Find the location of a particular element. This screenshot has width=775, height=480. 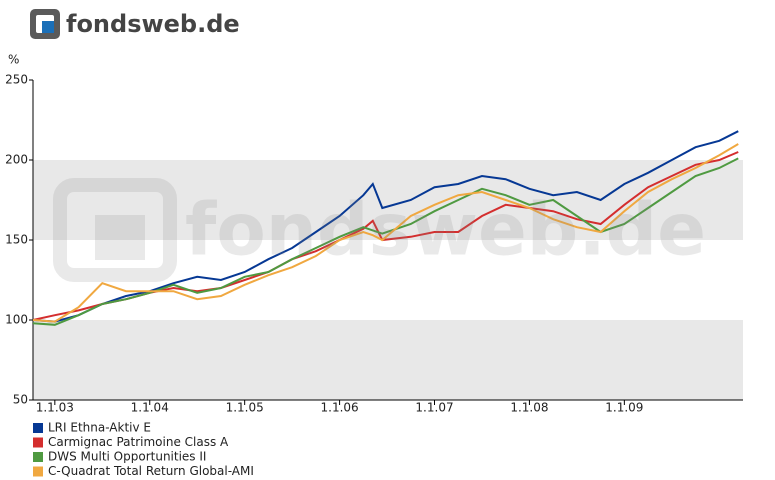

y-tick-label: 150 is located at coordinates (16, 240).